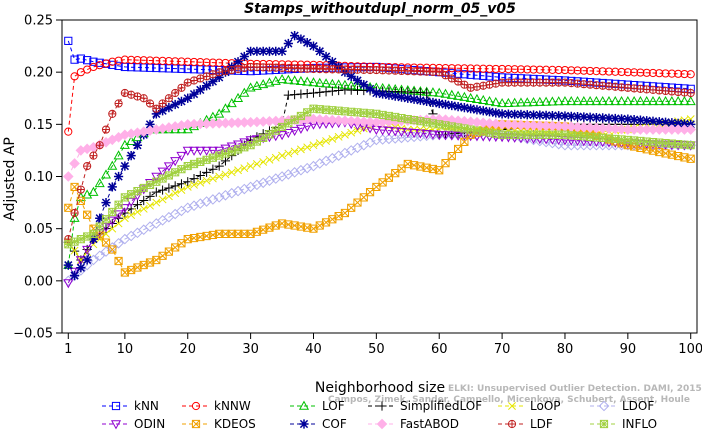  I want to click on legend-label-knnw: kNNW, so click(232, 406).